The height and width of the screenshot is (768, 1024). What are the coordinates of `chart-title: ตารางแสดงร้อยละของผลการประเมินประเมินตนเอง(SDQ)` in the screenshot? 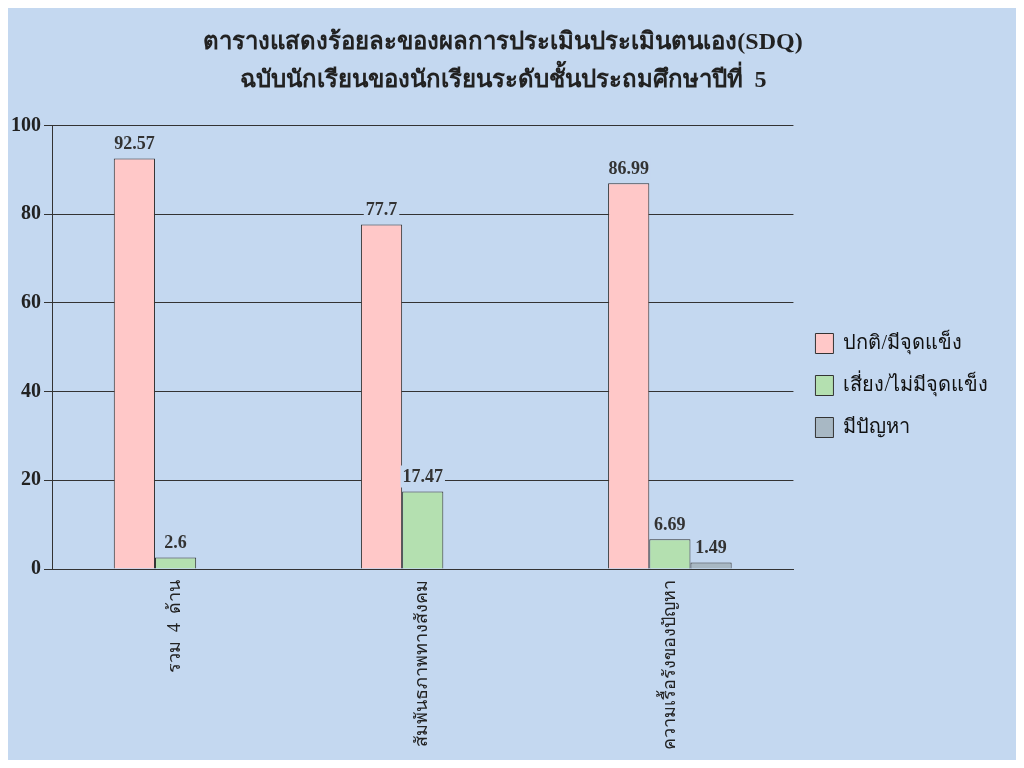 It's located at (503, 40).